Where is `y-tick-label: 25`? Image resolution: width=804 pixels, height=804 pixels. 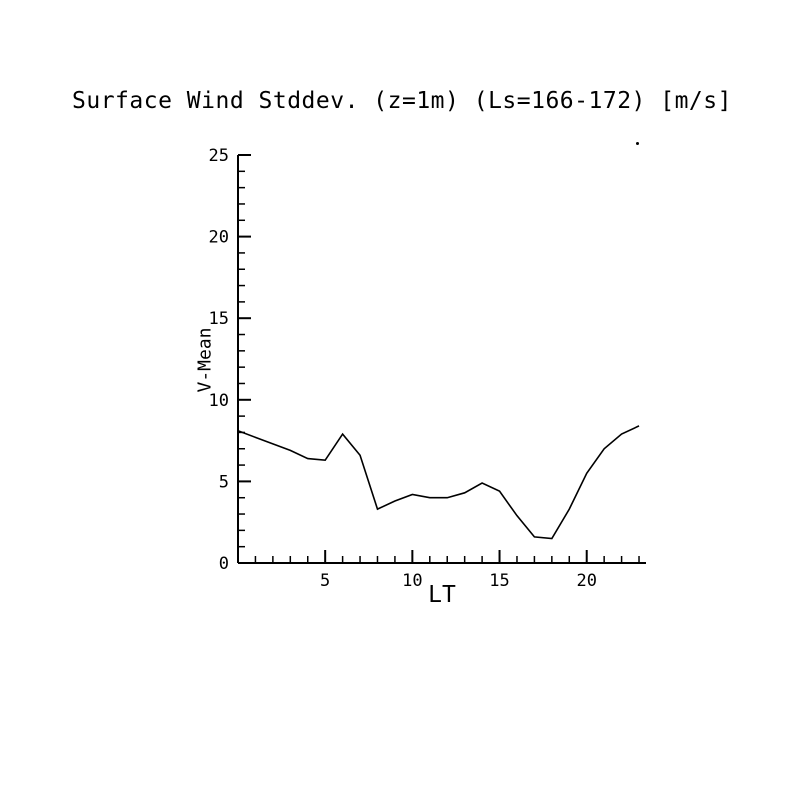
y-tick-label: 25 is located at coordinates (219, 156).